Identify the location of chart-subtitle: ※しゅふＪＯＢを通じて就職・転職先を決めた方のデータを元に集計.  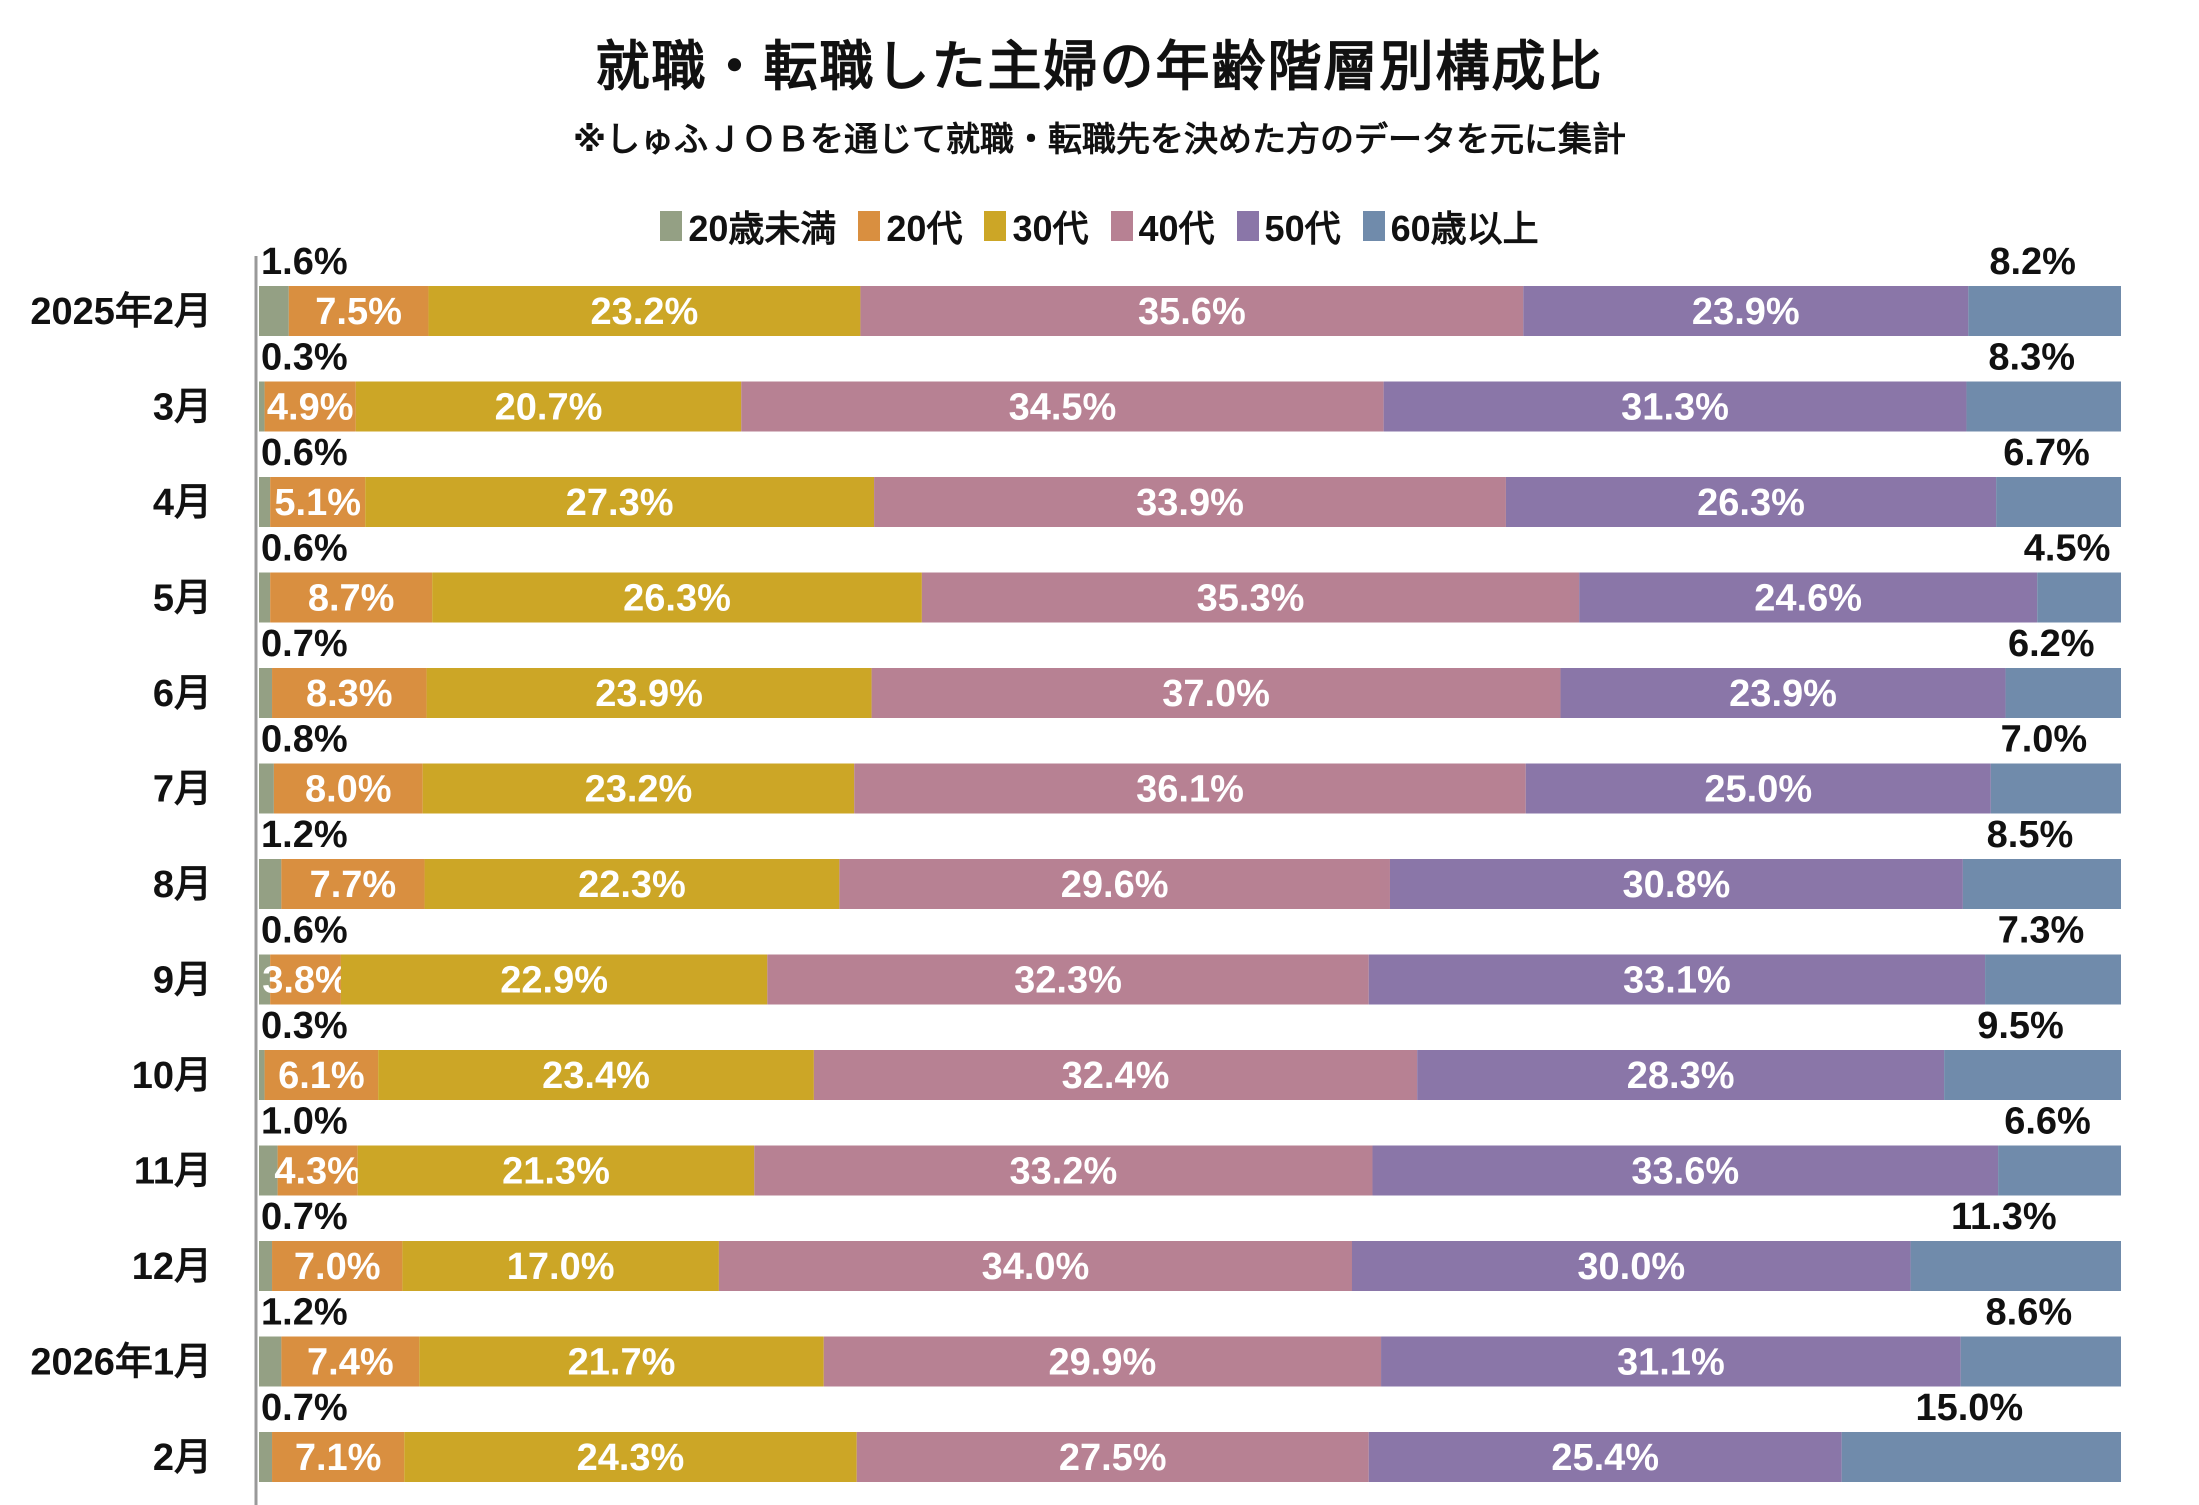
(1099, 140).